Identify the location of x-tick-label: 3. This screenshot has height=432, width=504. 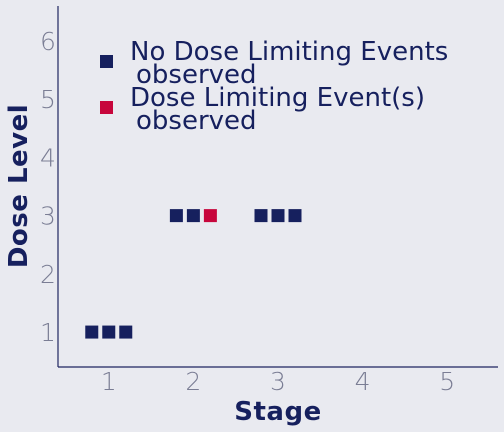
(278, 381).